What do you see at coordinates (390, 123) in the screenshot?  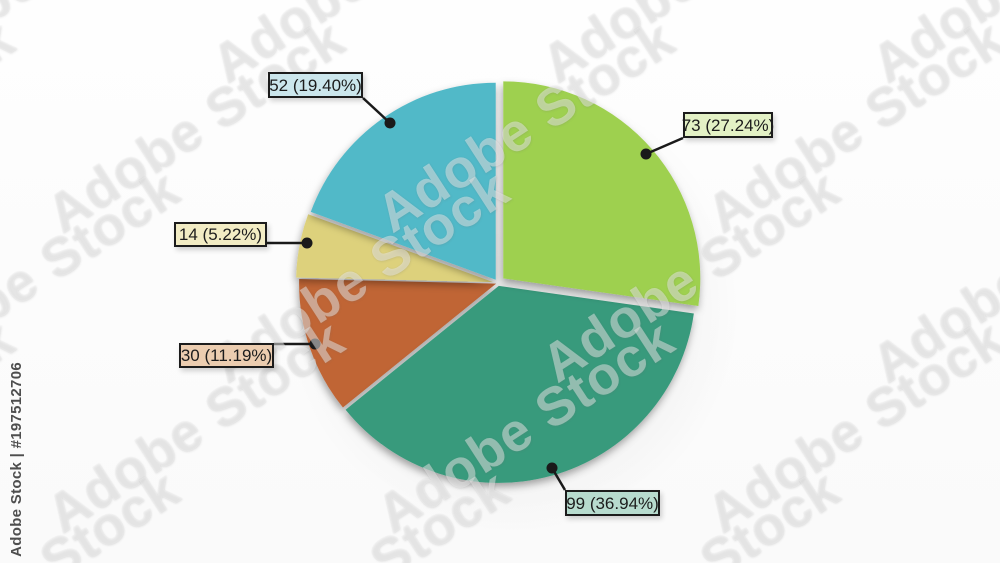 I see `leader-dot-cyan` at bounding box center [390, 123].